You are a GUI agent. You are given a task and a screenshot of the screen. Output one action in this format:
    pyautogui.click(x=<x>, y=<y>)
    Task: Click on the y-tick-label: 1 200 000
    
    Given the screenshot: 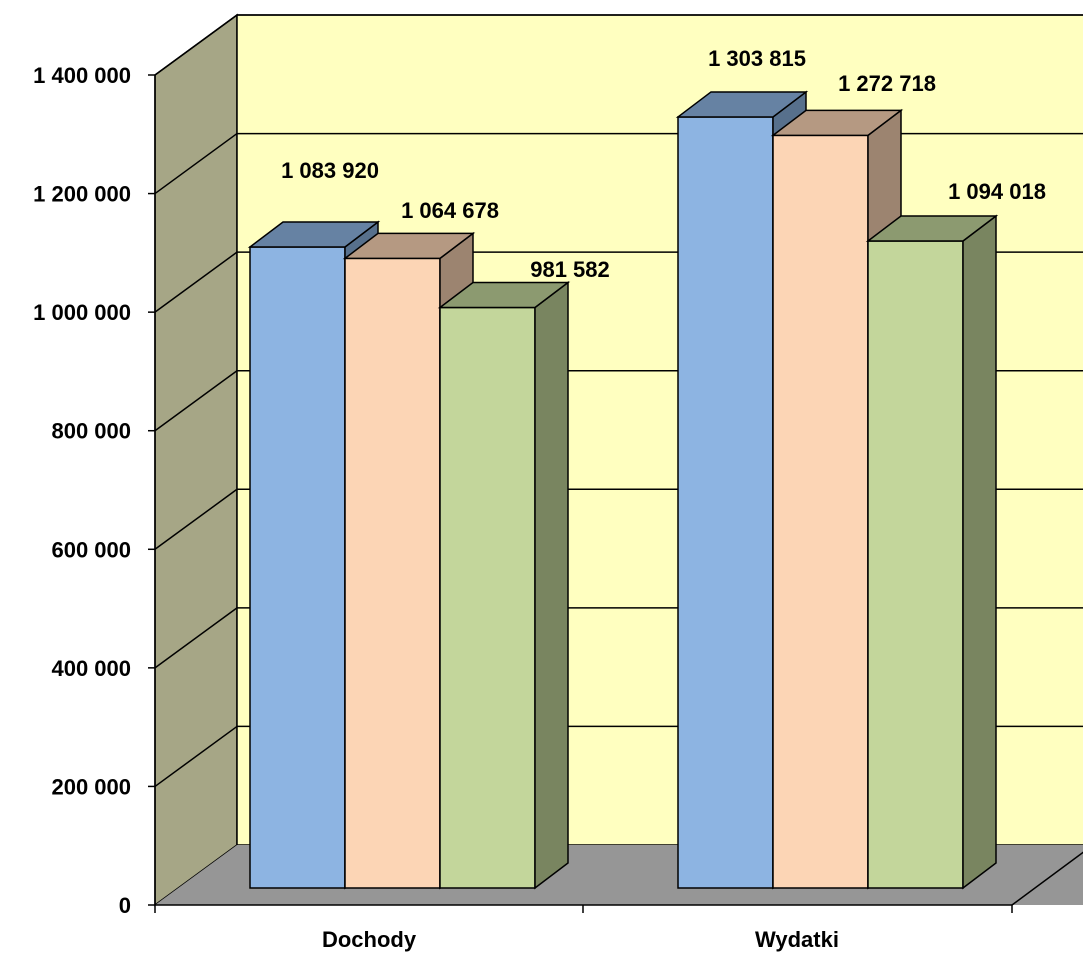 What is the action you would take?
    pyautogui.click(x=82, y=194)
    